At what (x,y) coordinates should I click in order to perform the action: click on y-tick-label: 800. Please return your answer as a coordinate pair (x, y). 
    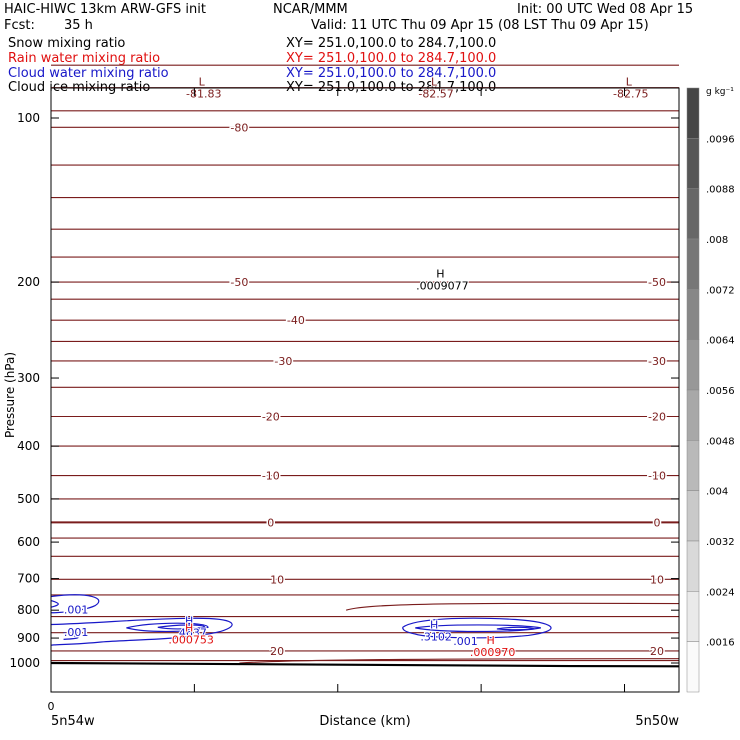
    Looking at the image, I should click on (28, 610).